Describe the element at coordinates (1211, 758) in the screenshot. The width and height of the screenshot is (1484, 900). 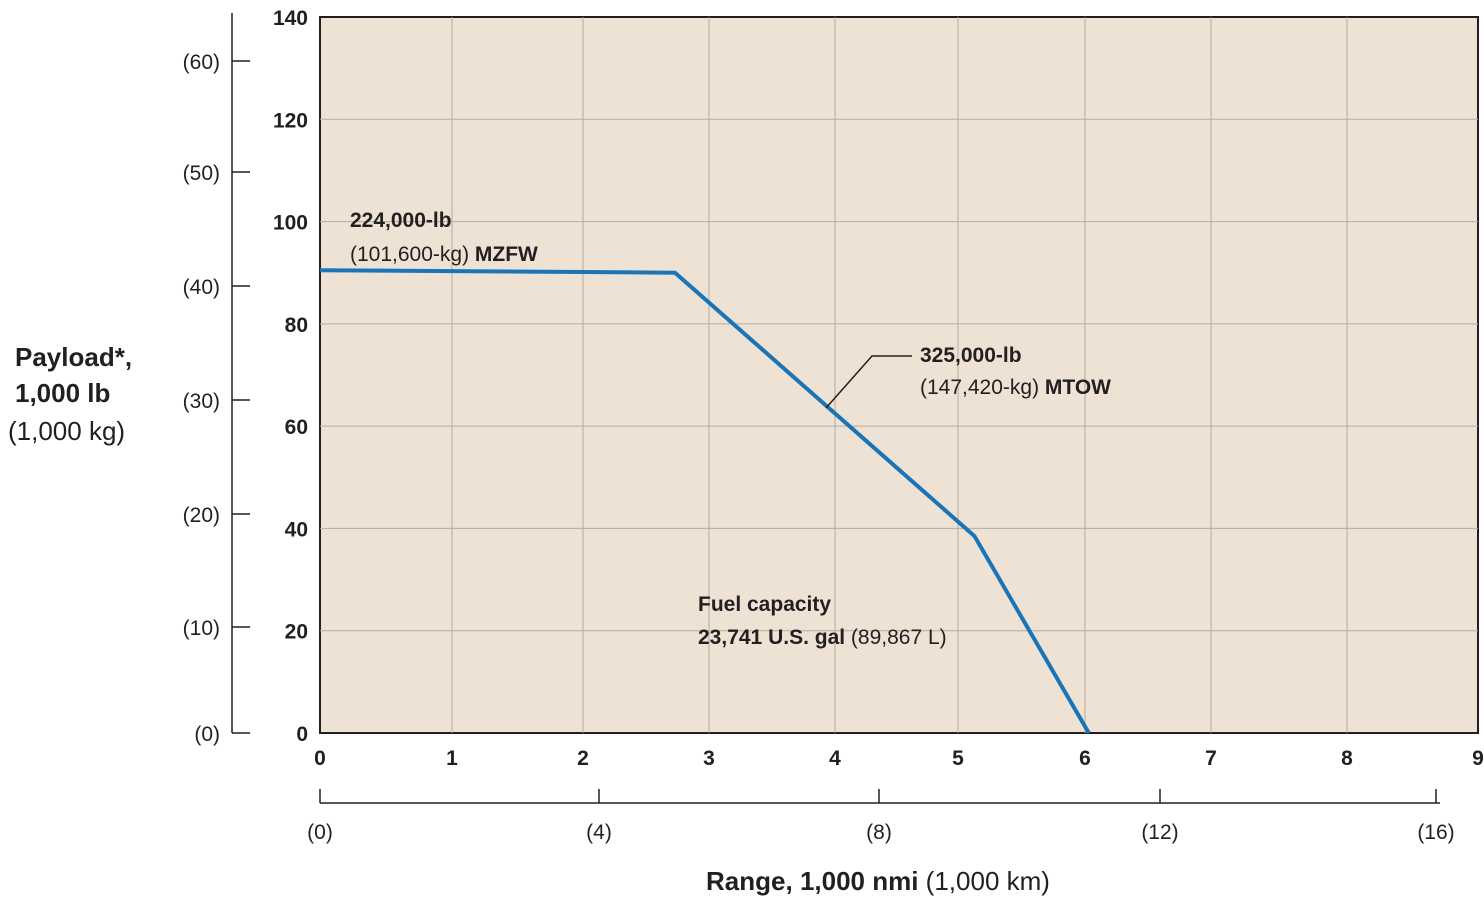
I see `x-tick-label: 7` at that location.